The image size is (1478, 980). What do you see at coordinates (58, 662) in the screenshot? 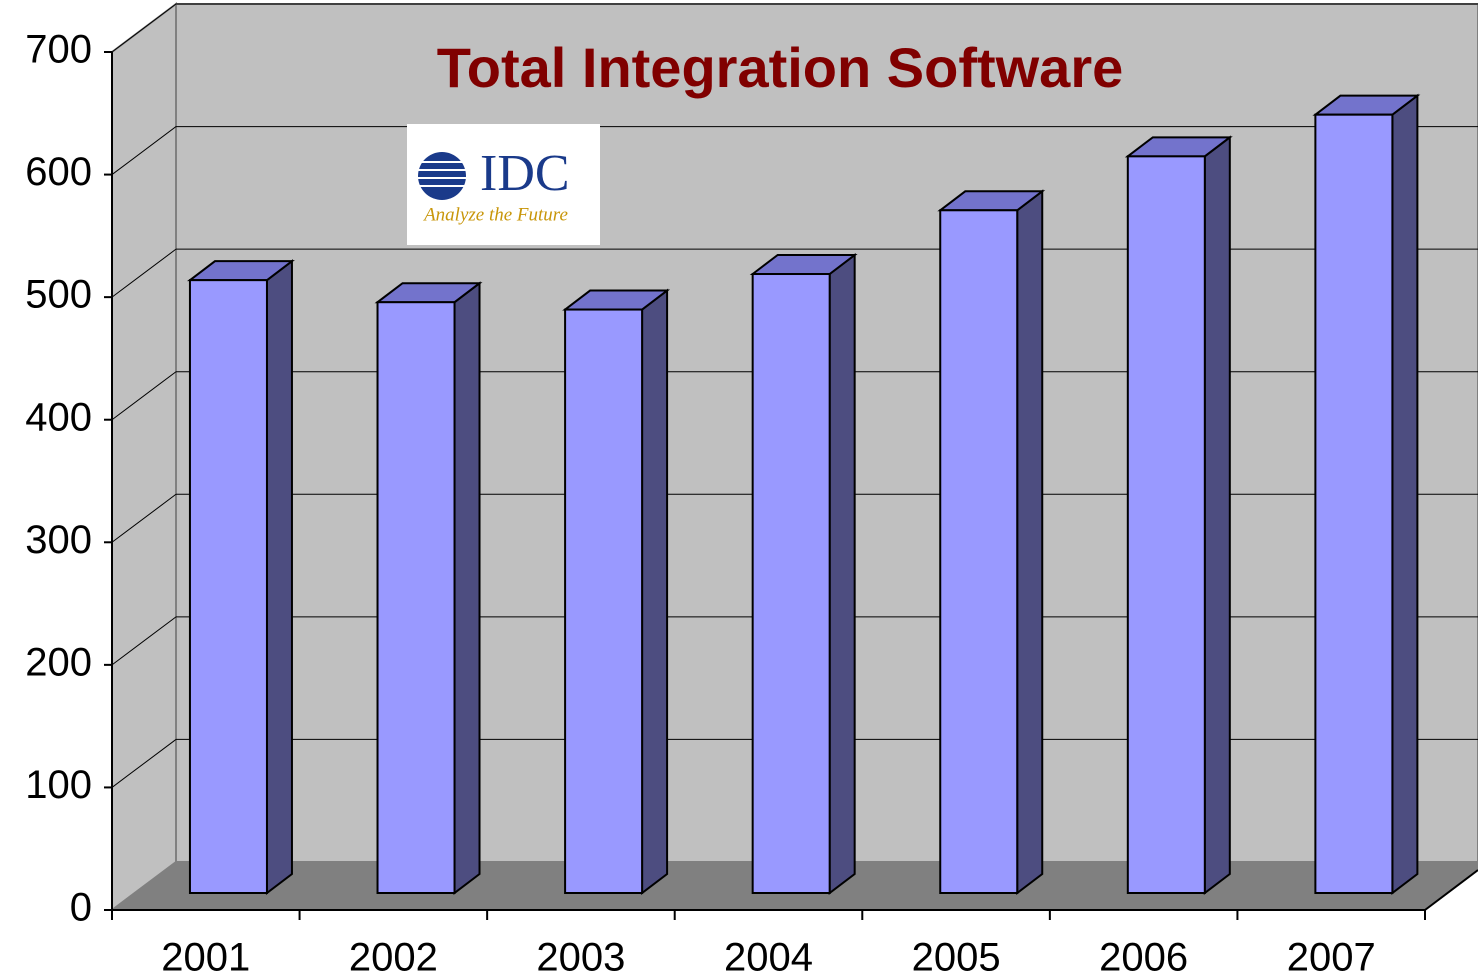
I see `y-tick-label: 200` at bounding box center [58, 662].